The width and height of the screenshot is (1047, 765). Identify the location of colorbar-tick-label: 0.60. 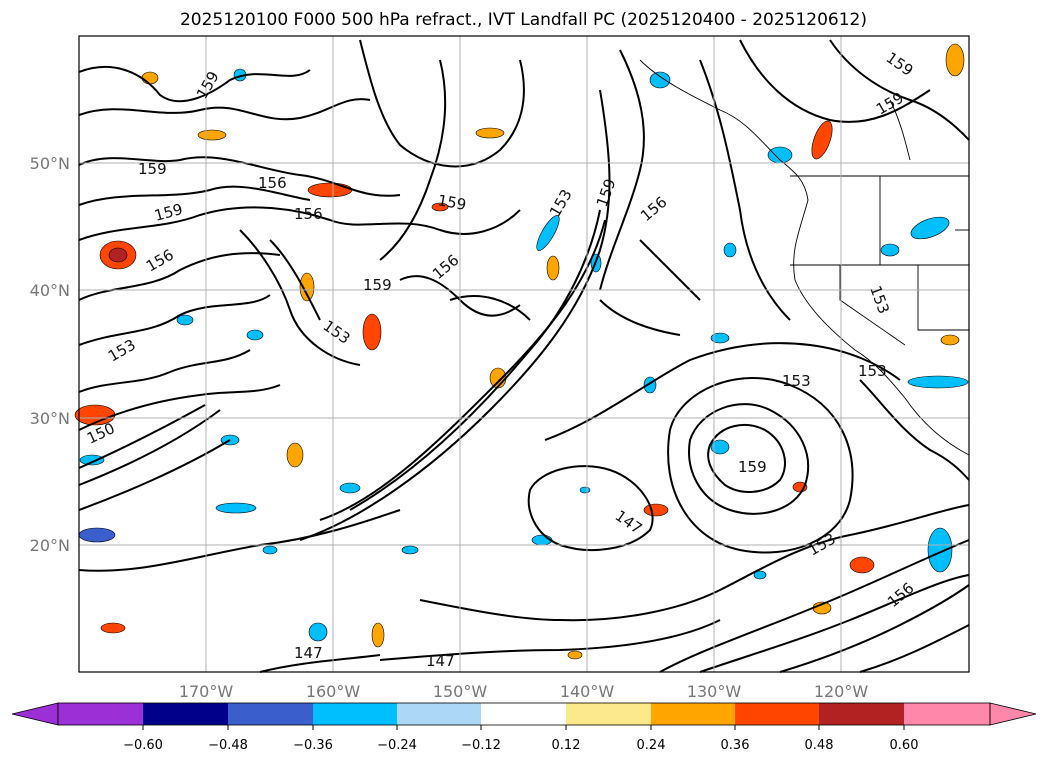
(904, 745).